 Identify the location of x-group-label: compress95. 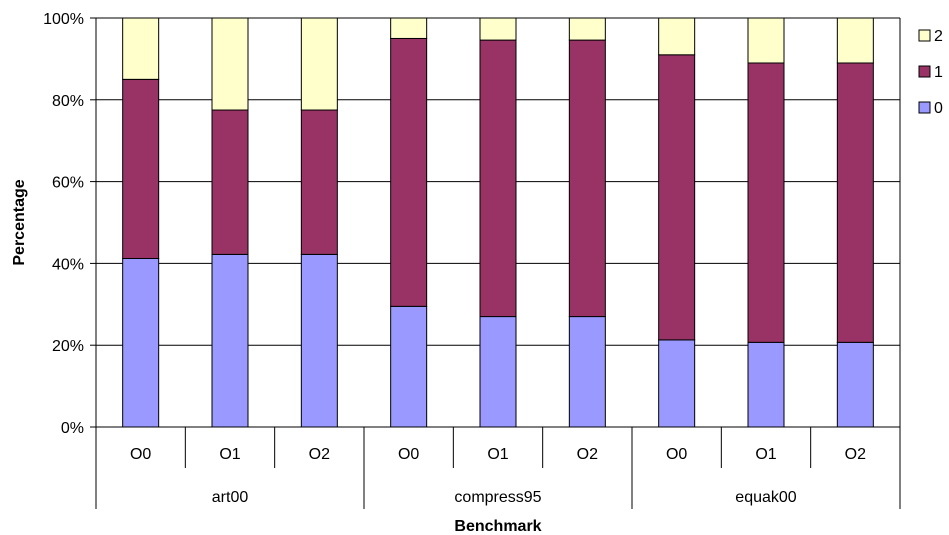
(497, 497).